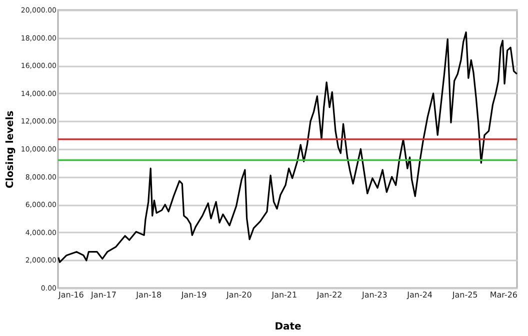  What do you see at coordinates (464, 295) in the screenshot?
I see `x-tick-label: Jan-25` at bounding box center [464, 295].